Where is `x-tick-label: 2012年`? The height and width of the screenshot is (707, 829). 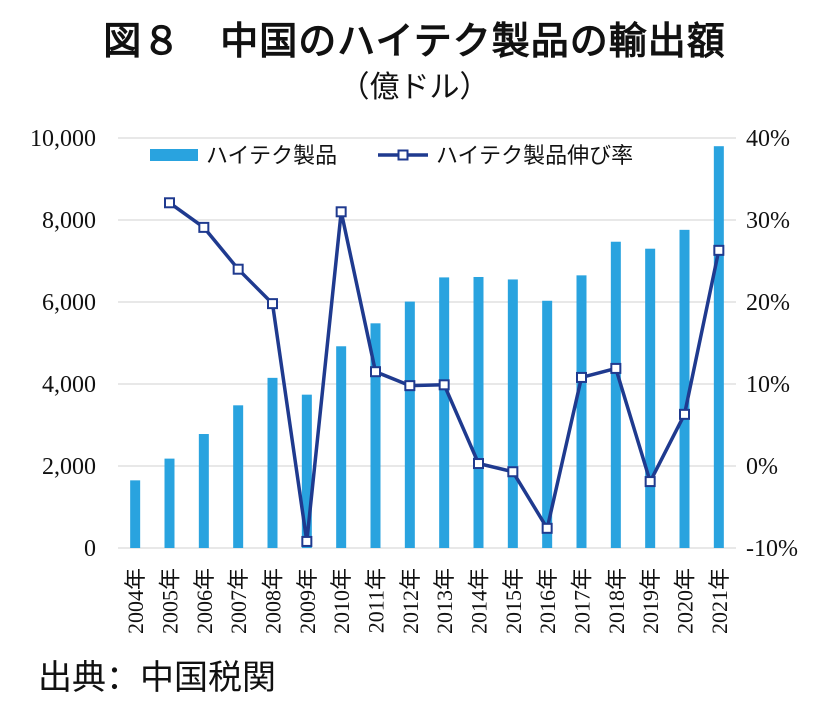 x-tick-label: 2012年 is located at coordinates (410, 601).